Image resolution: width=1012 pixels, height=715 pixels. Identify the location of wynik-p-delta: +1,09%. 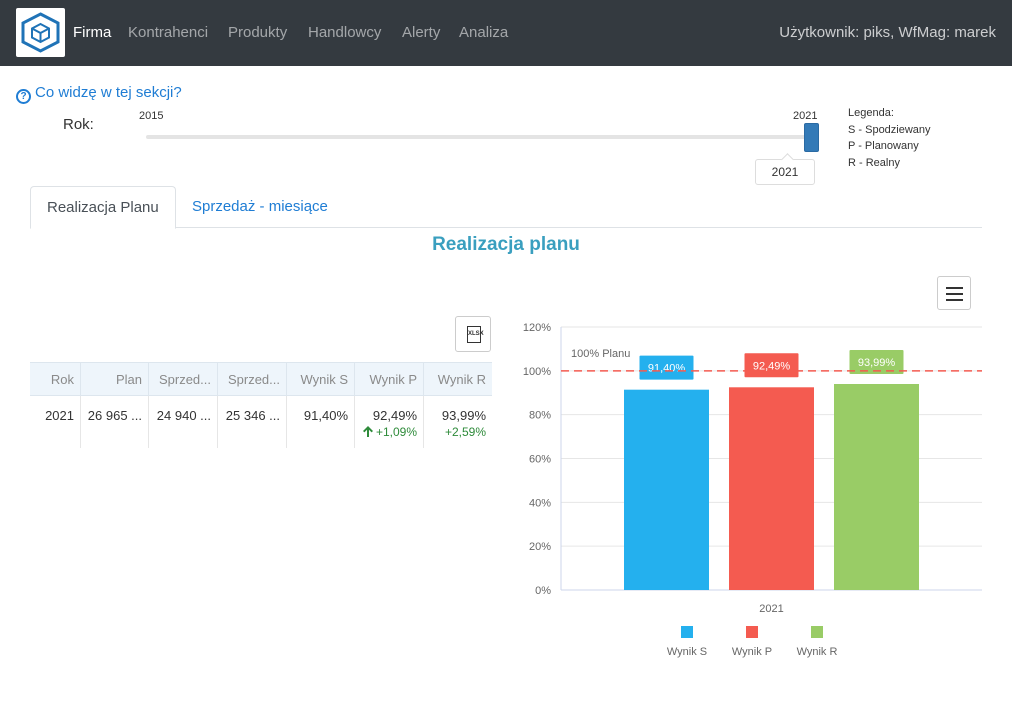
(389, 432).